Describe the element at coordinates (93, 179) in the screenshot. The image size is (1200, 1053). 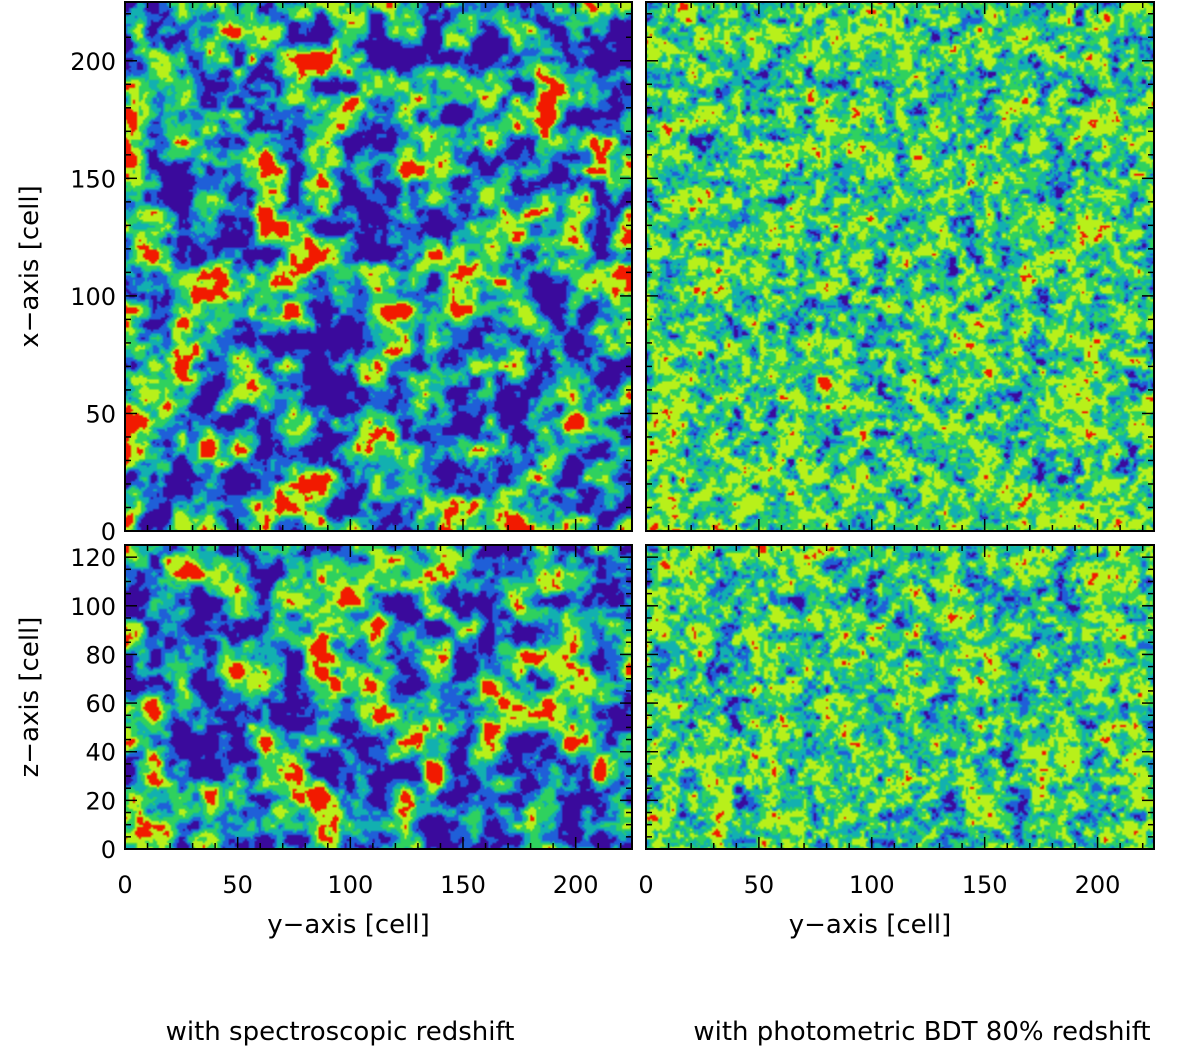
I see `y-tick-label: 150` at that location.